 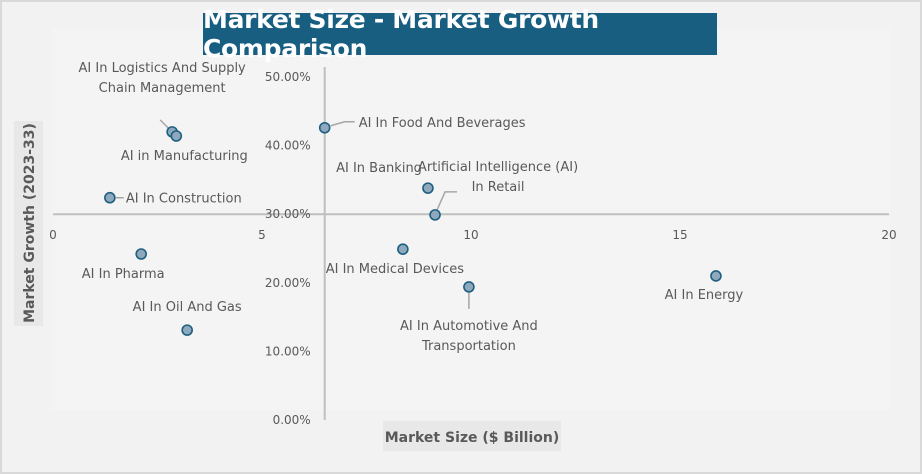 I want to click on data-label: AI In Logistics And Supply, so click(x=163, y=68).